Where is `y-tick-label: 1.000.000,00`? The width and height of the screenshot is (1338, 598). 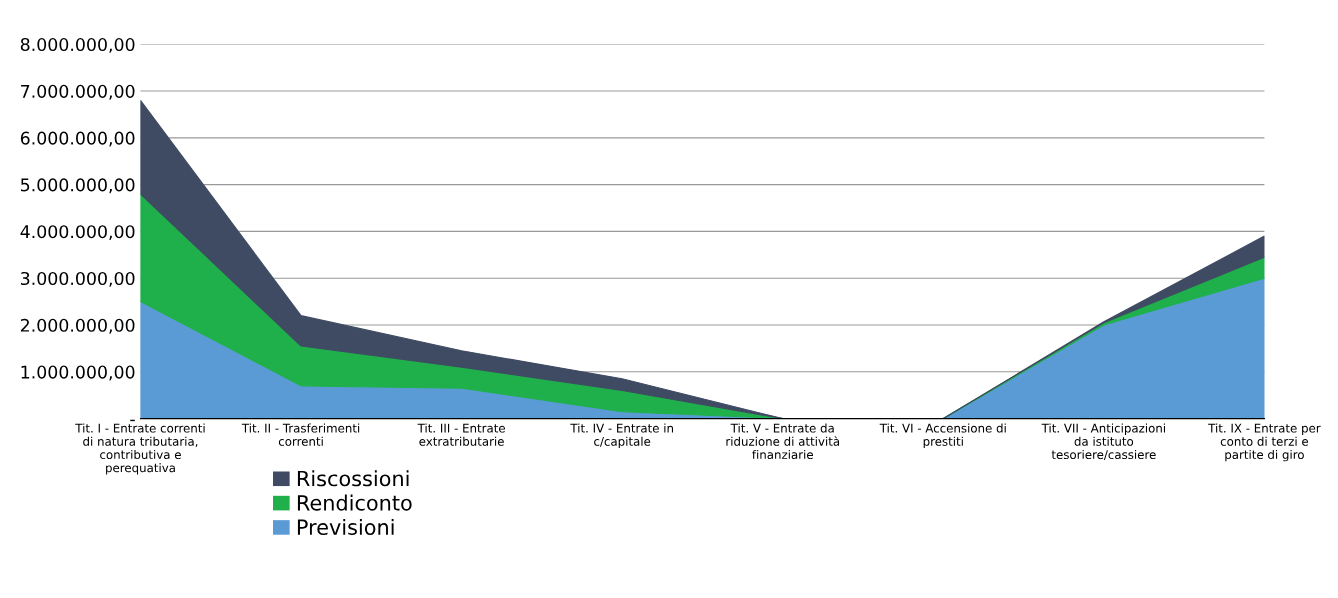 y-tick-label: 1.000.000,00 is located at coordinates (78, 373).